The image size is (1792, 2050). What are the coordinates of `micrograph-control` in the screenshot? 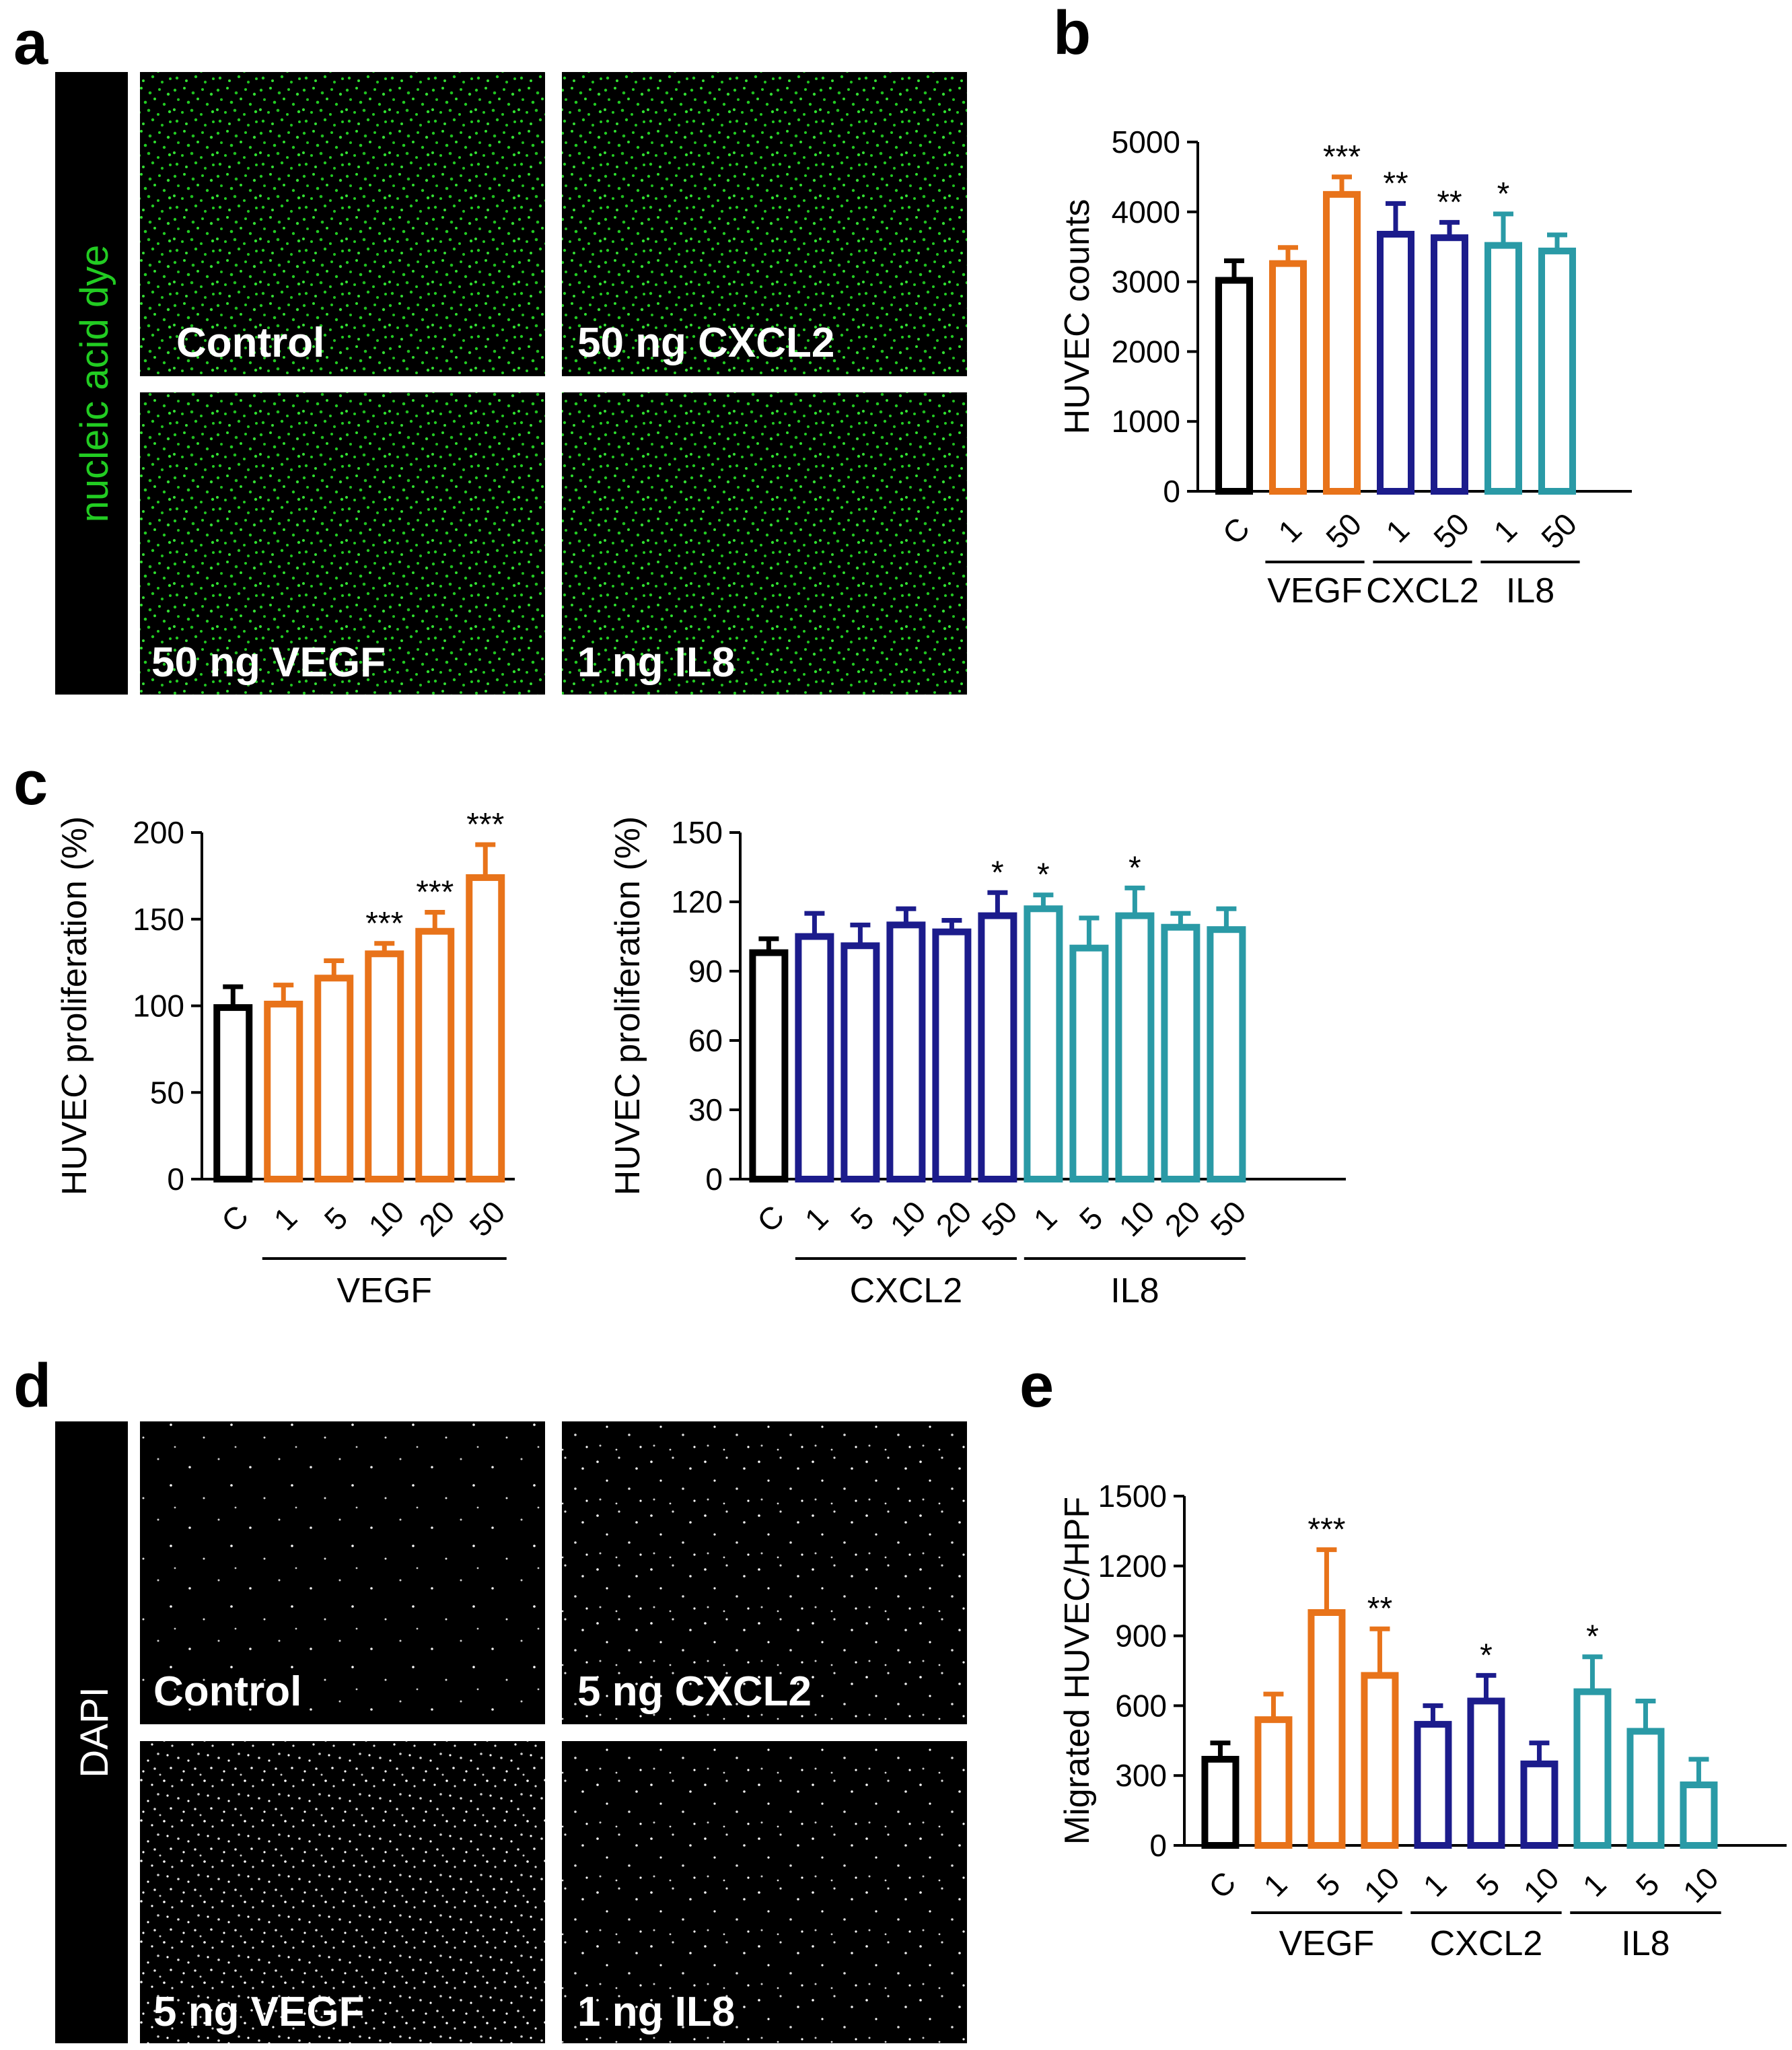 It's located at (342, 224).